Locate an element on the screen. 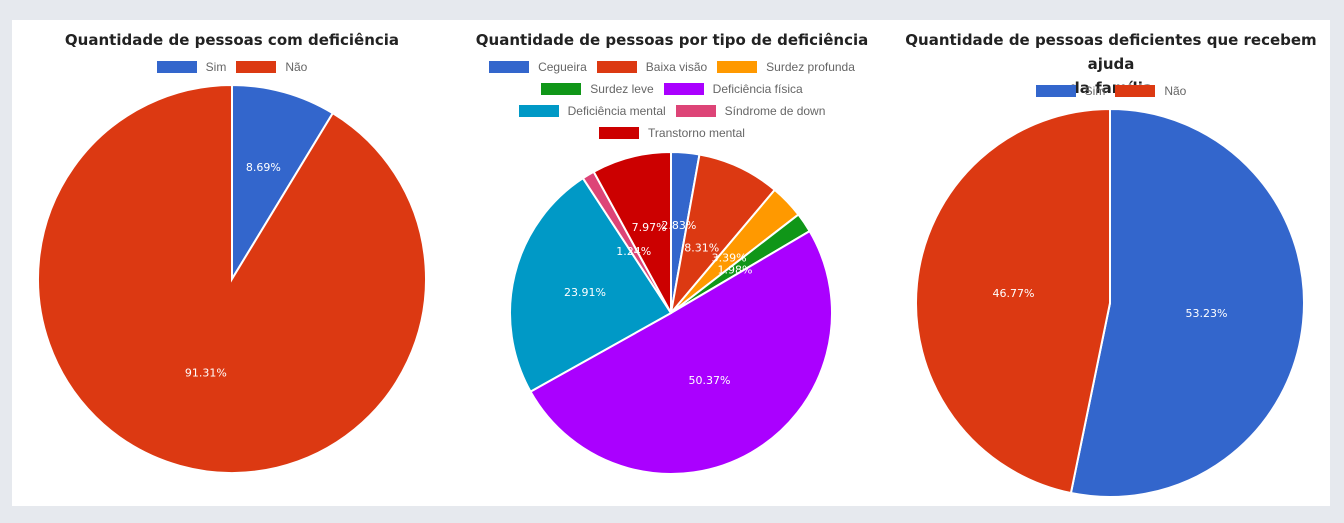  legend-item-surdez-profunda: Surdez profunda is located at coordinates (786, 67).